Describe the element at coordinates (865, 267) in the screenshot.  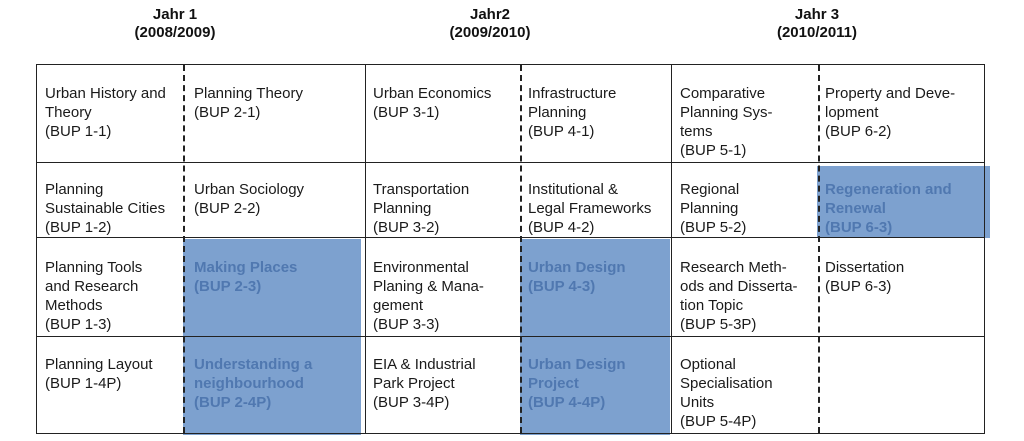
I see `cell-line: Dissertation` at that location.